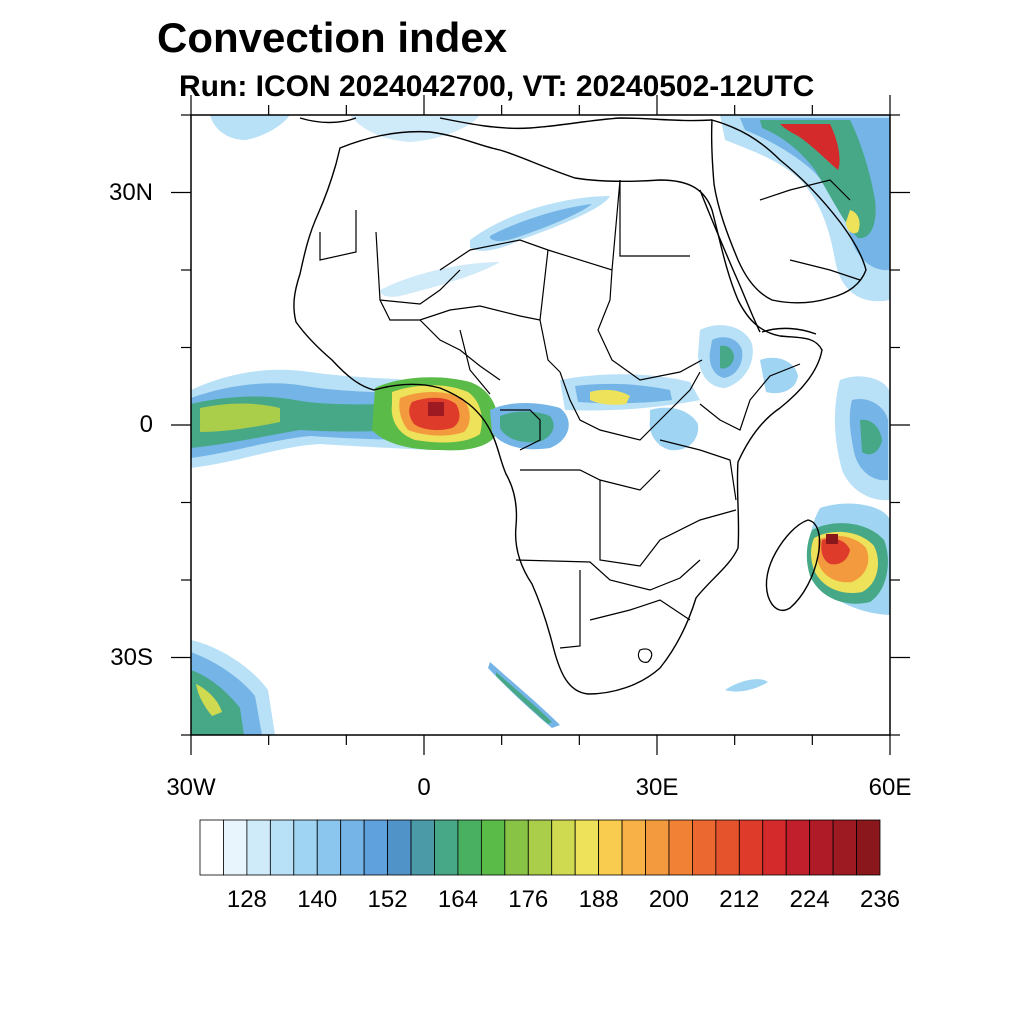 This screenshot has width=1024, height=1024. I want to click on colorbar-label: 188, so click(598, 899).